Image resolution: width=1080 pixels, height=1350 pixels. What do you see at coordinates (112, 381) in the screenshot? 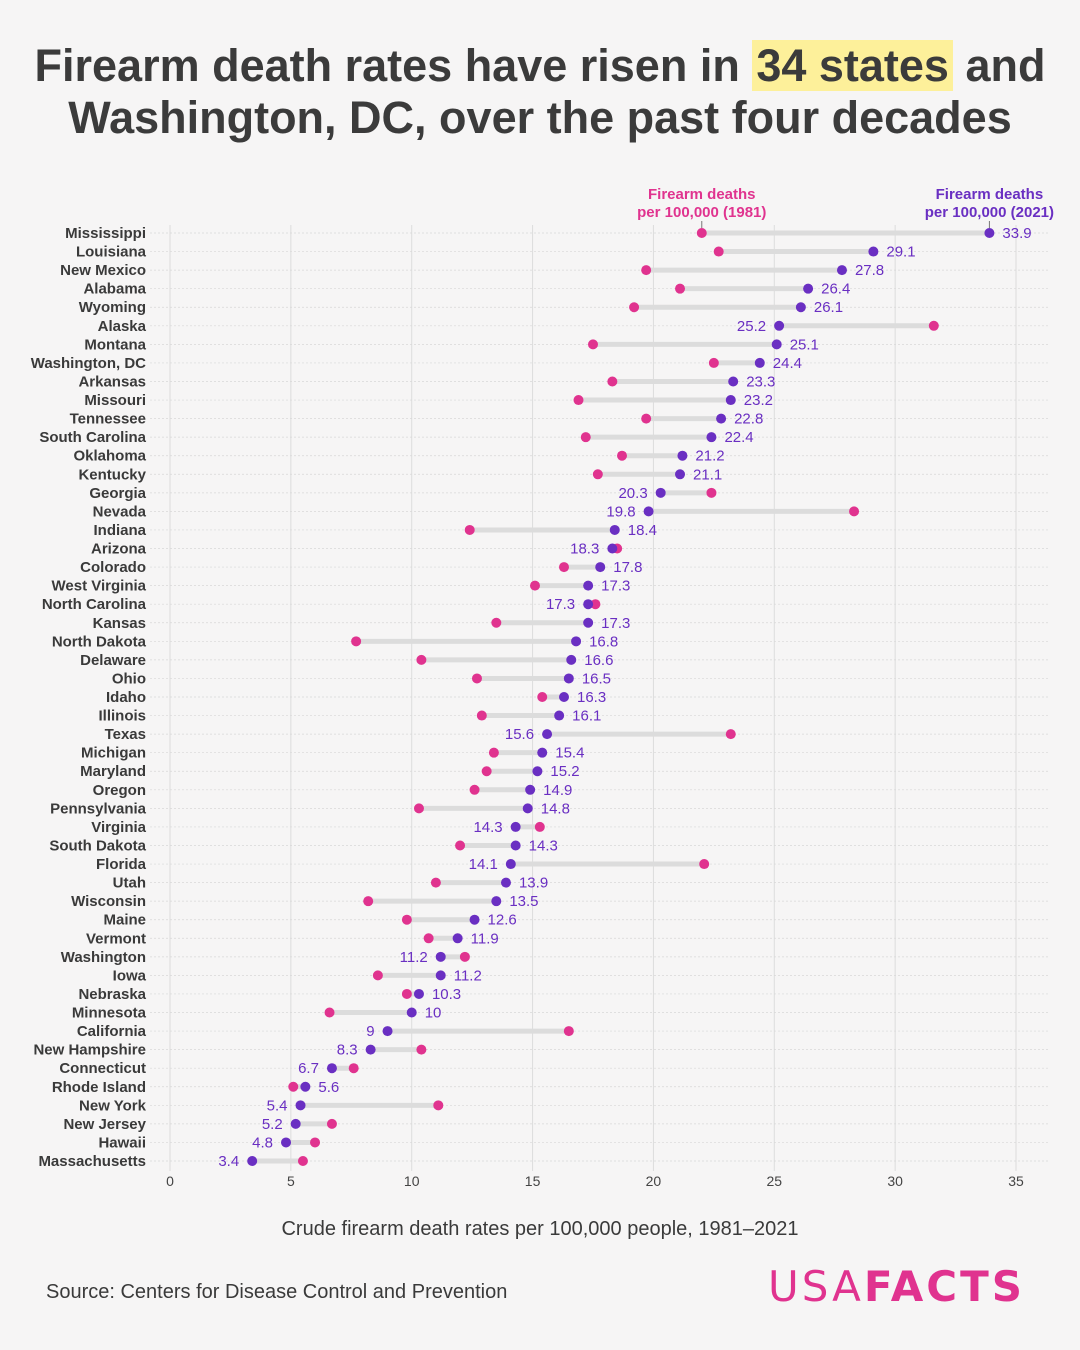
I see `state-label: Arkansas` at bounding box center [112, 381].